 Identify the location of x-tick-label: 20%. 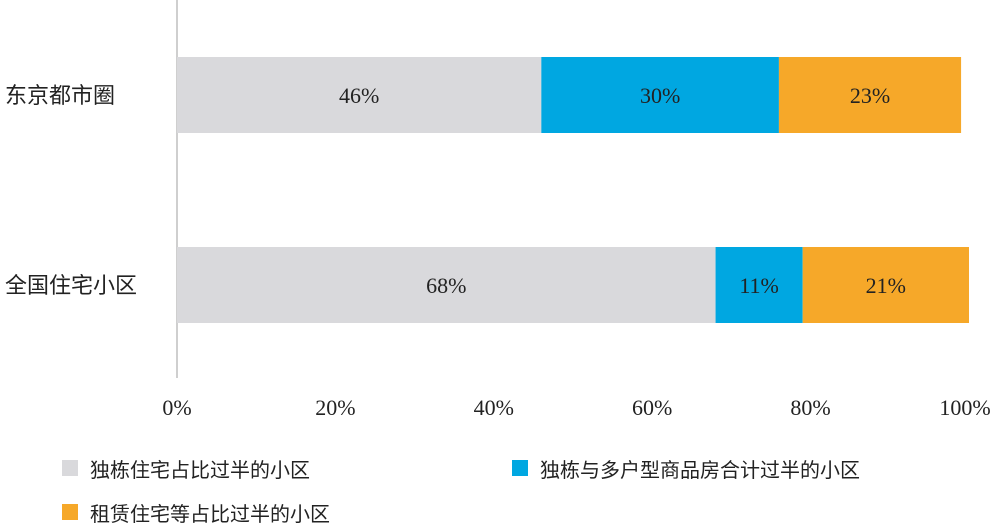
(335, 407).